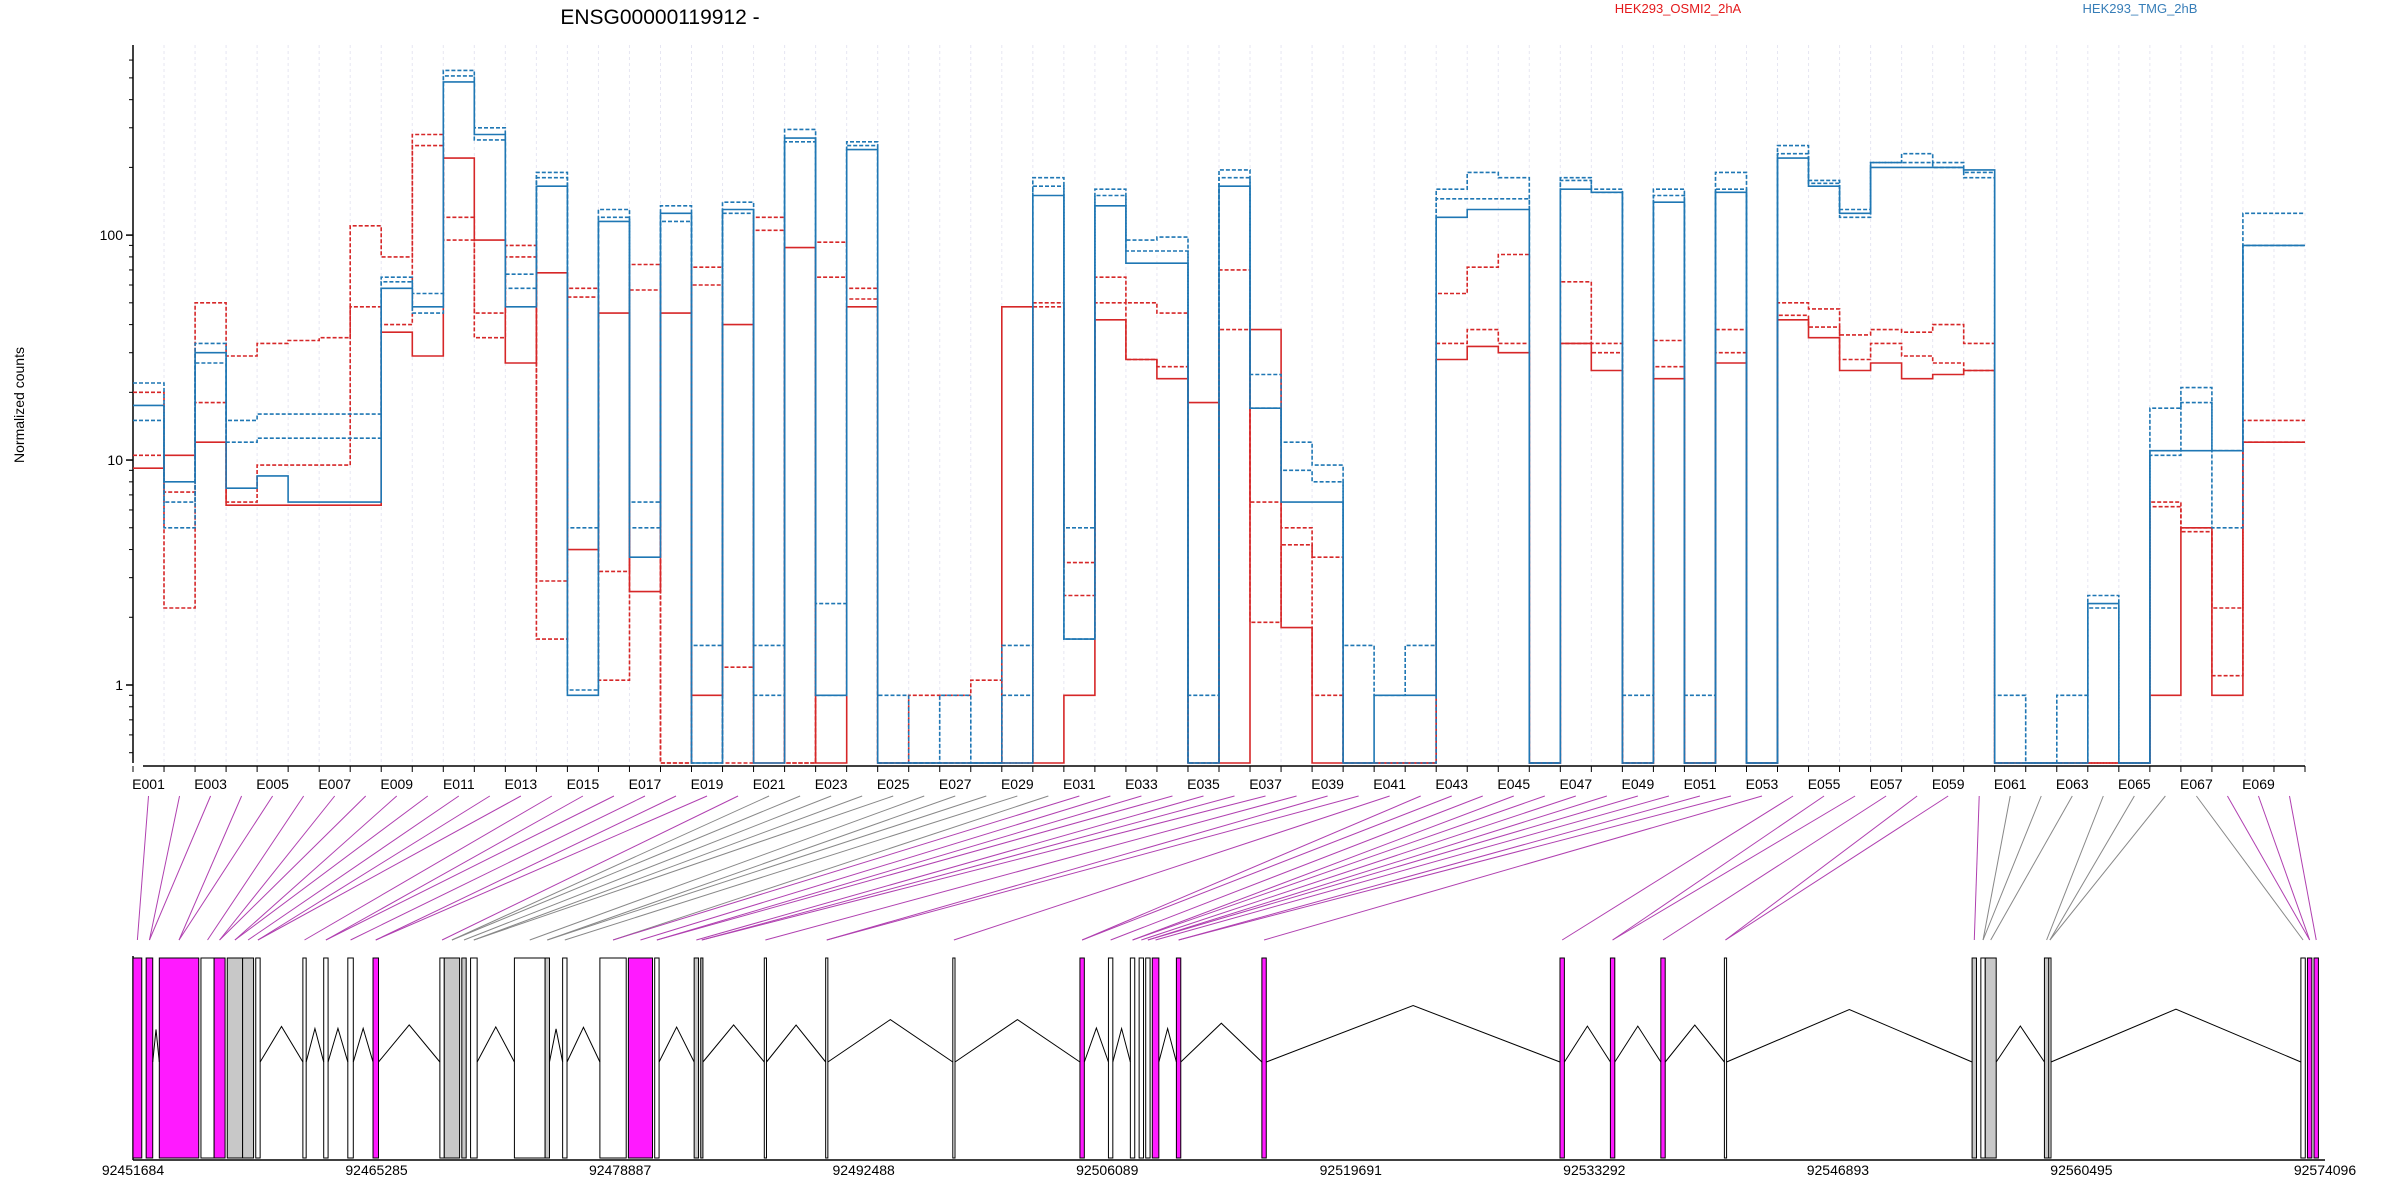  What do you see at coordinates (119, 685) in the screenshot?
I see `y-tick-label: 1` at bounding box center [119, 685].